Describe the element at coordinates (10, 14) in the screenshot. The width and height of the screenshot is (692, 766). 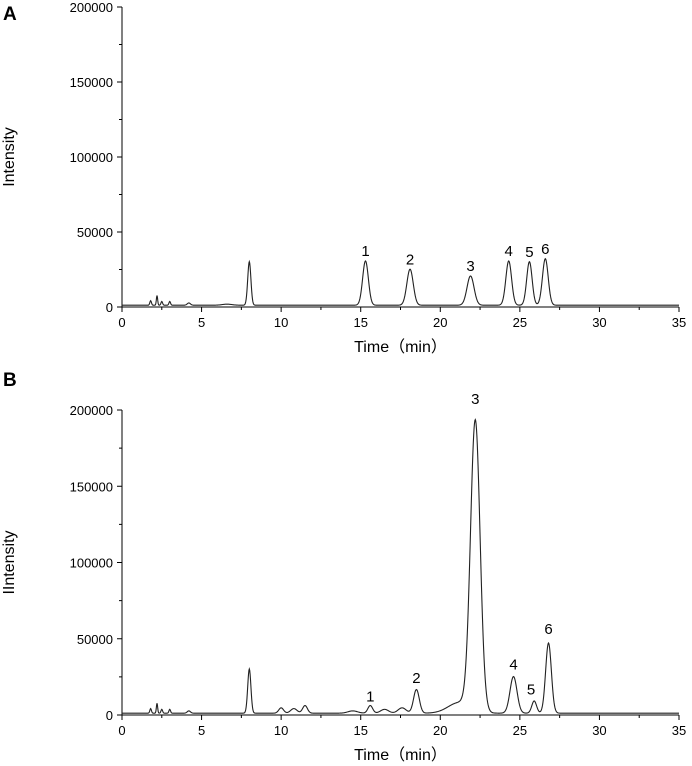
I see `panel-a-label: A` at that location.